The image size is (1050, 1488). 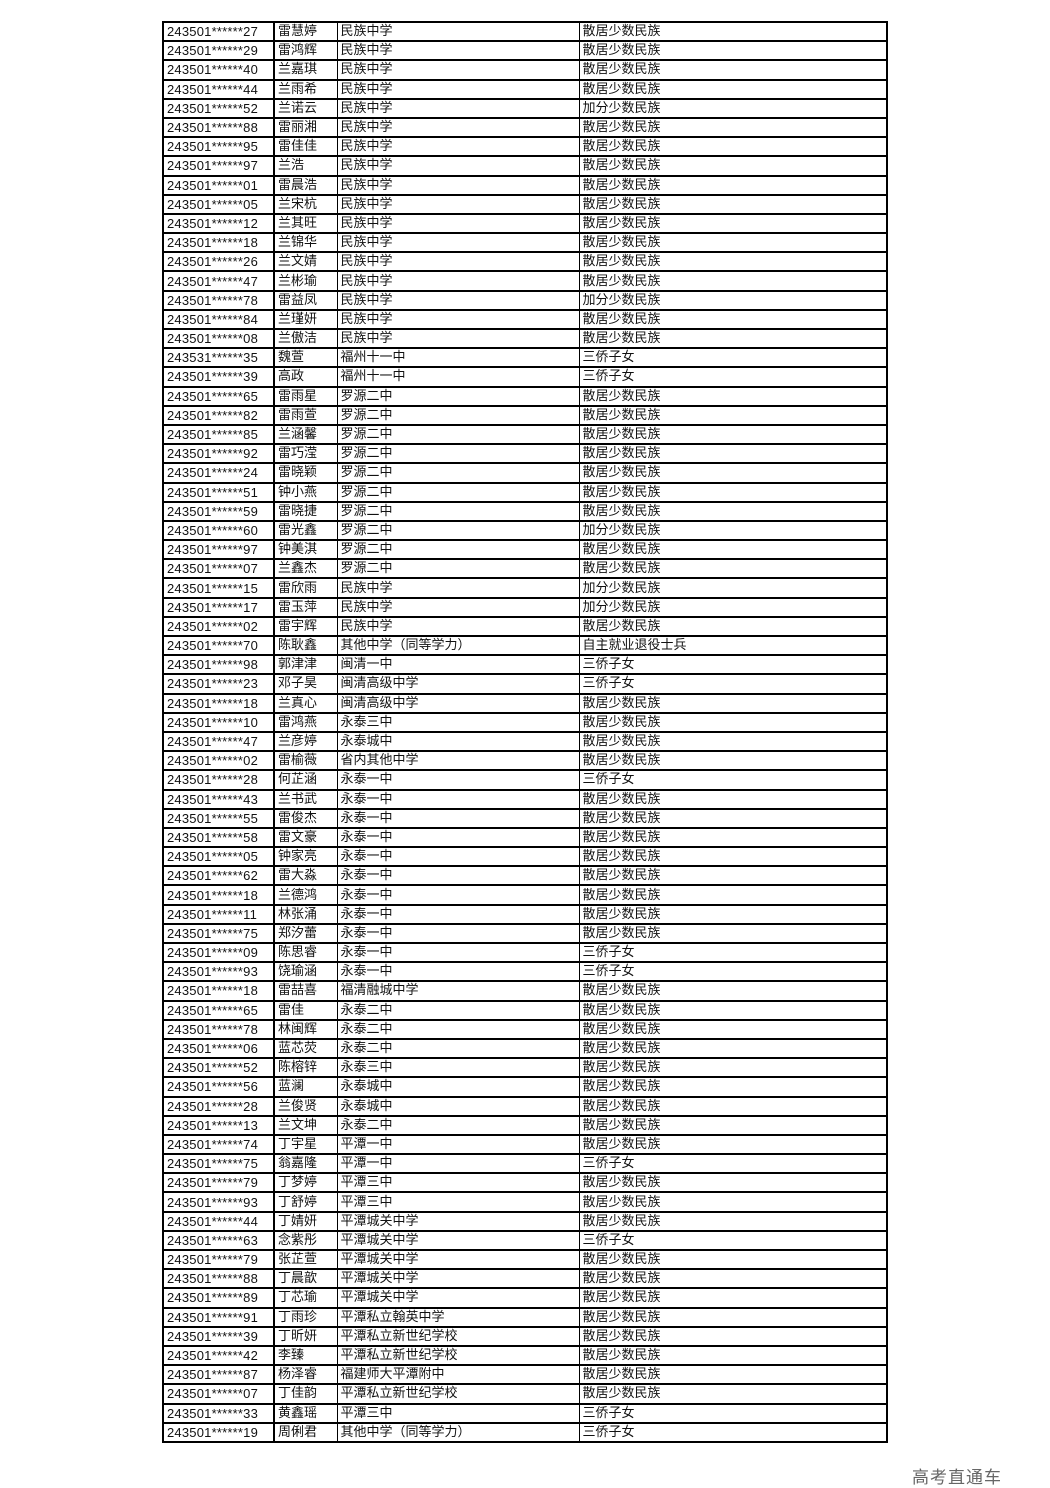 What do you see at coordinates (305, 684) in the screenshot?
I see `student-name-cell: 邓子昊` at bounding box center [305, 684].